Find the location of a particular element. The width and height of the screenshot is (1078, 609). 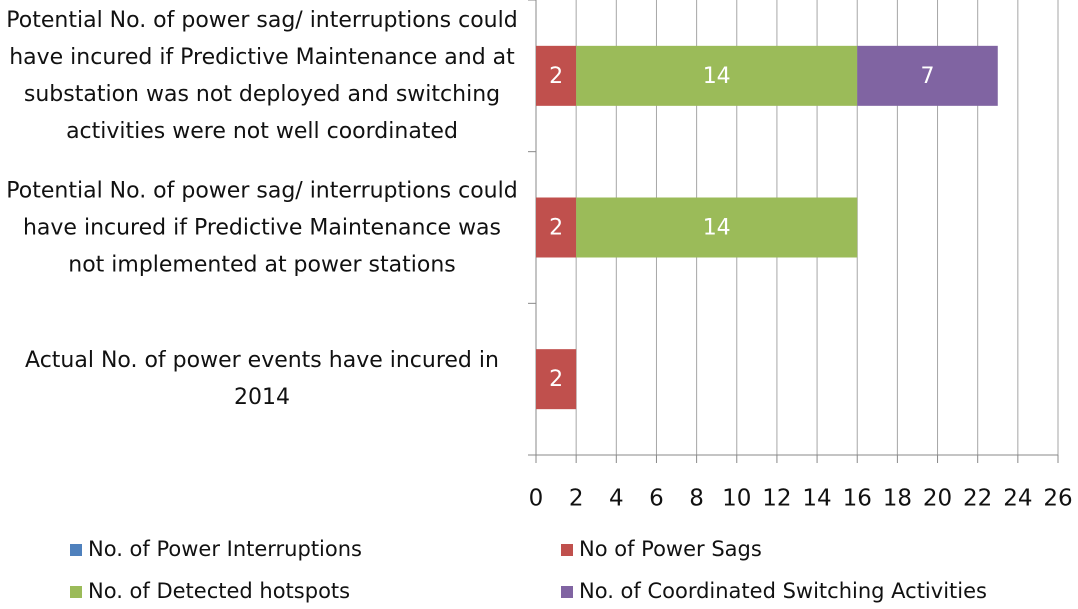

x-tick-label: 0 is located at coordinates (536, 499).